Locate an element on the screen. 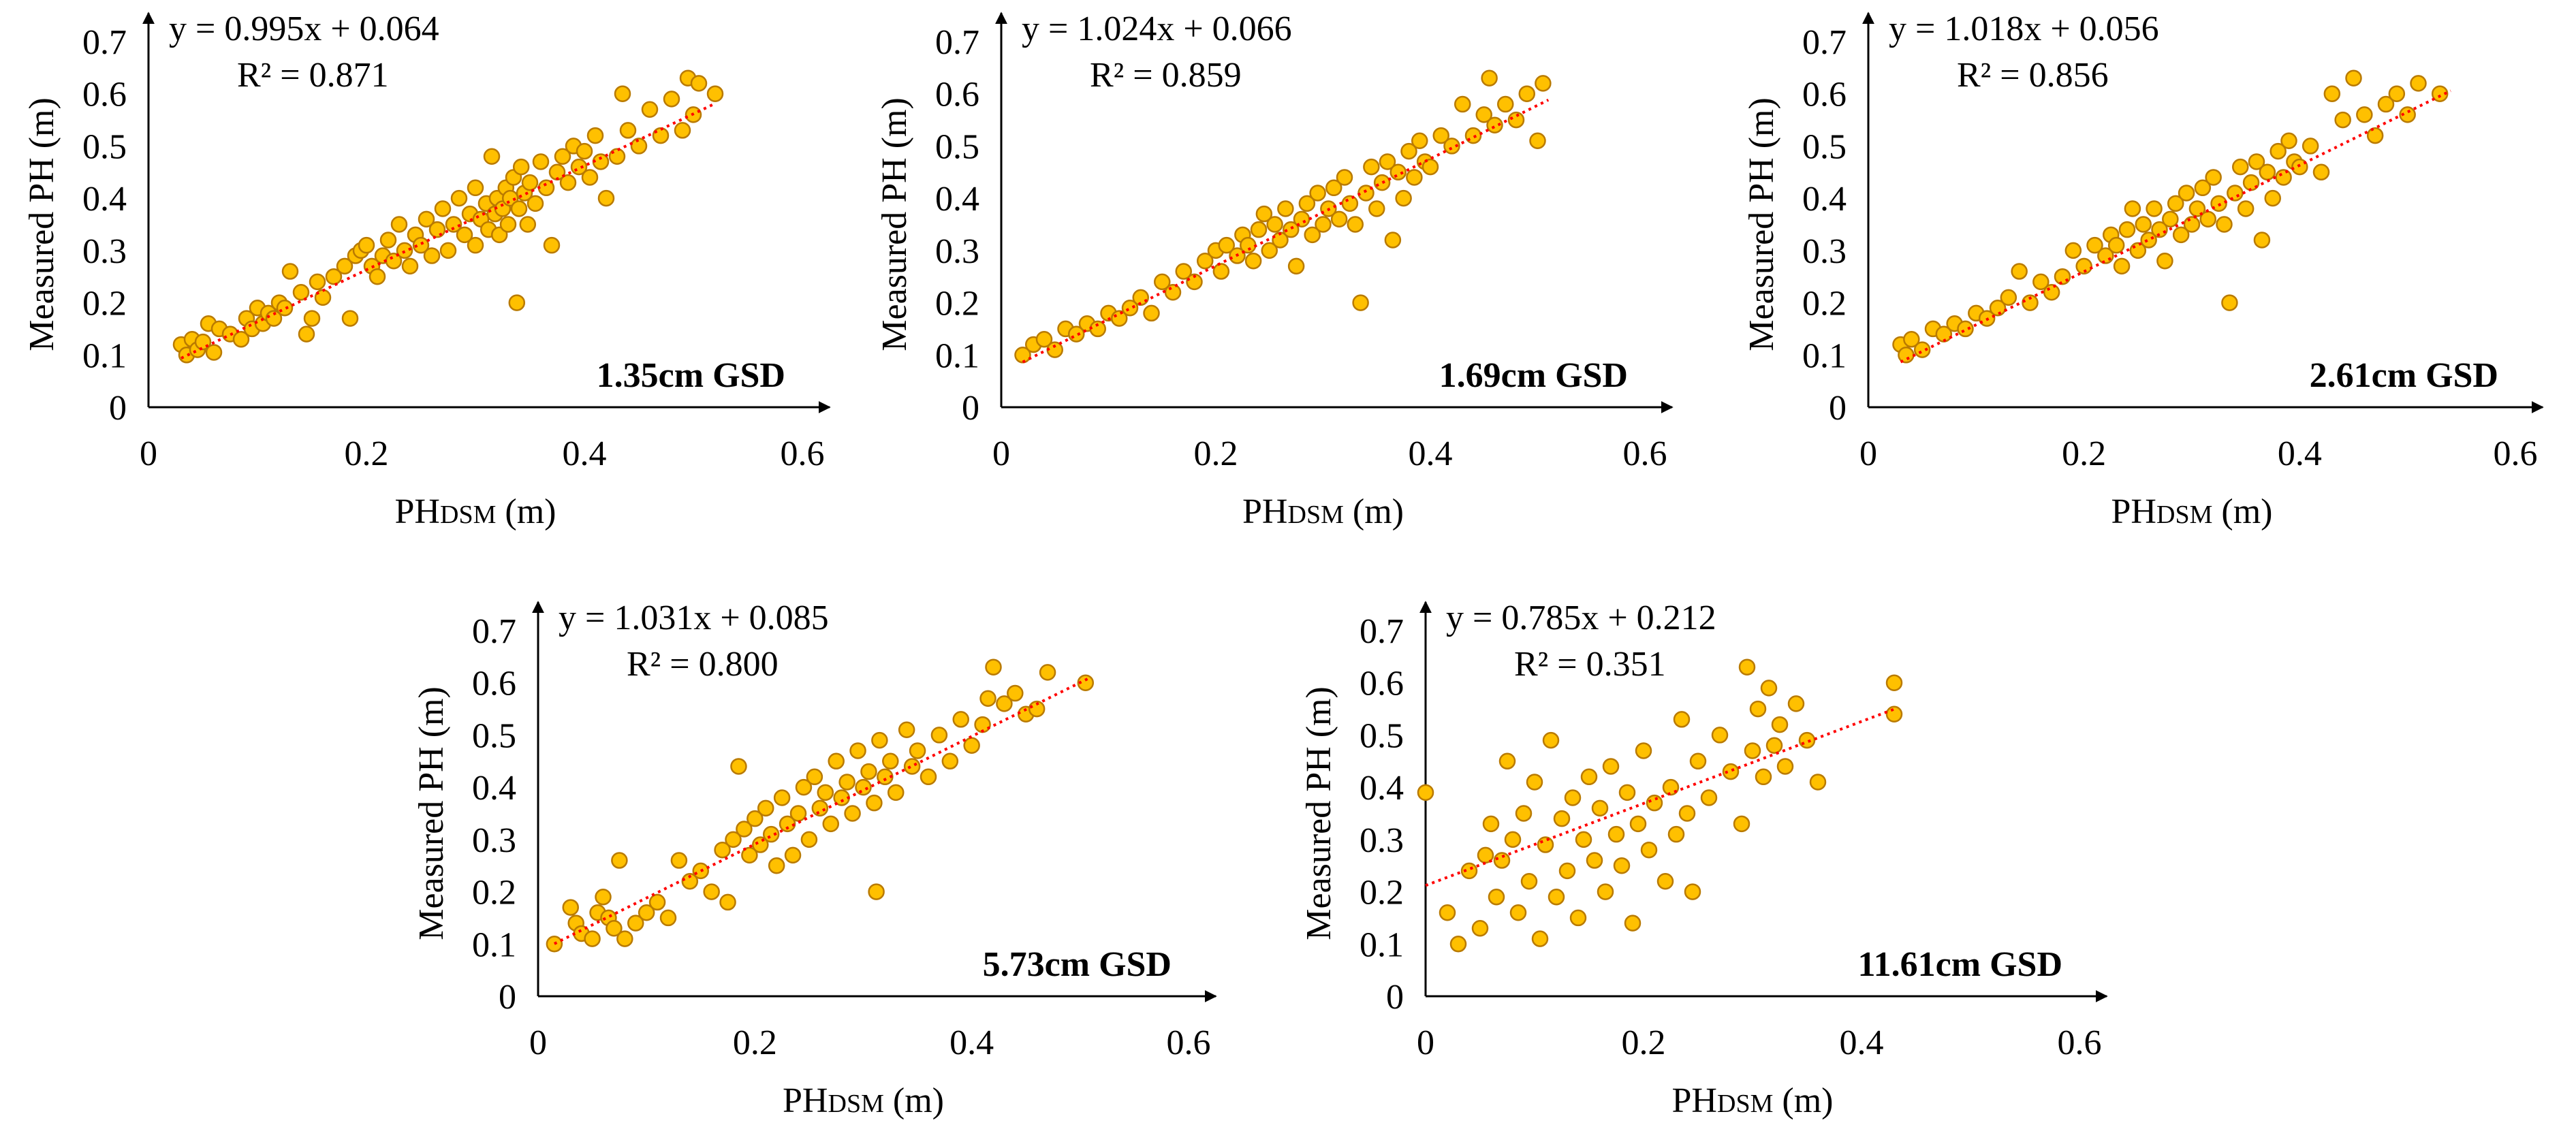 This screenshot has height=1144, width=2576. x-tick-label: 0 is located at coordinates (1001, 454).